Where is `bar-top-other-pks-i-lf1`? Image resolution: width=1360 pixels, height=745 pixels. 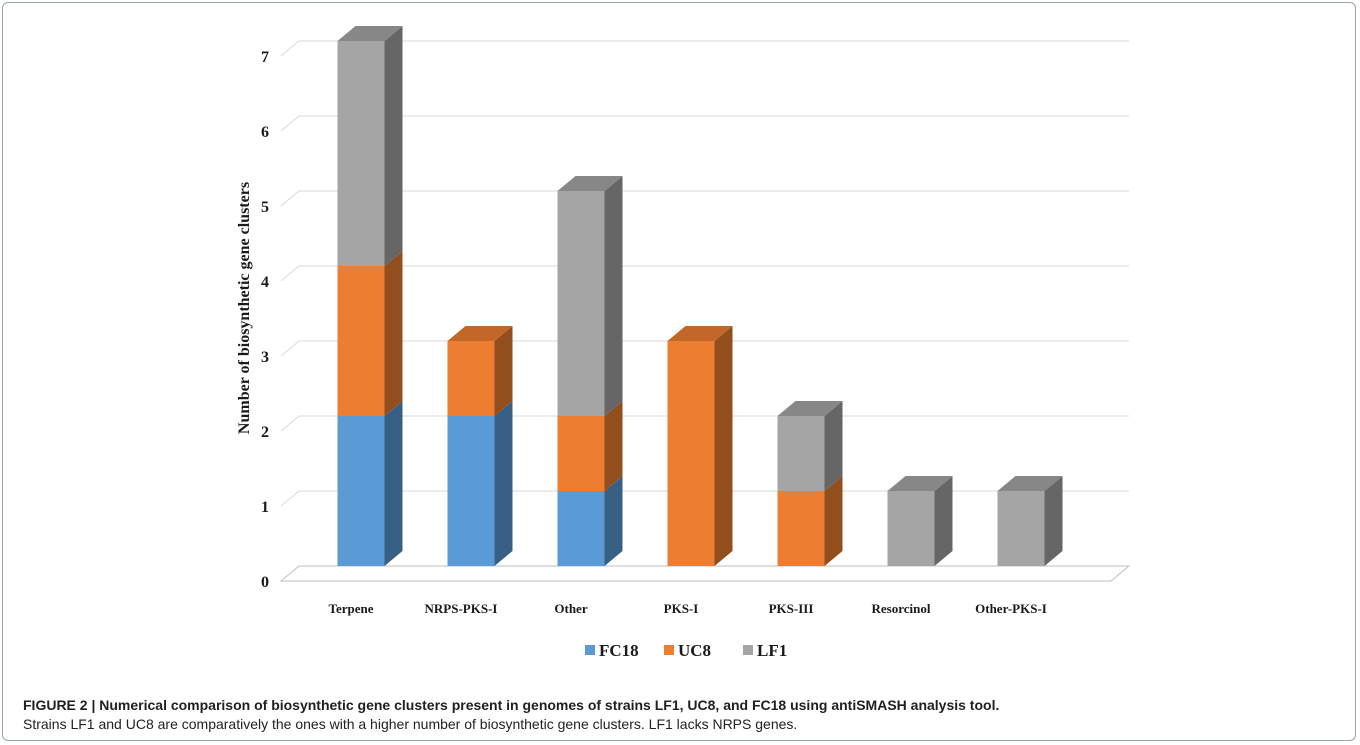 bar-top-other-pks-i-lf1 is located at coordinates (1030, 483).